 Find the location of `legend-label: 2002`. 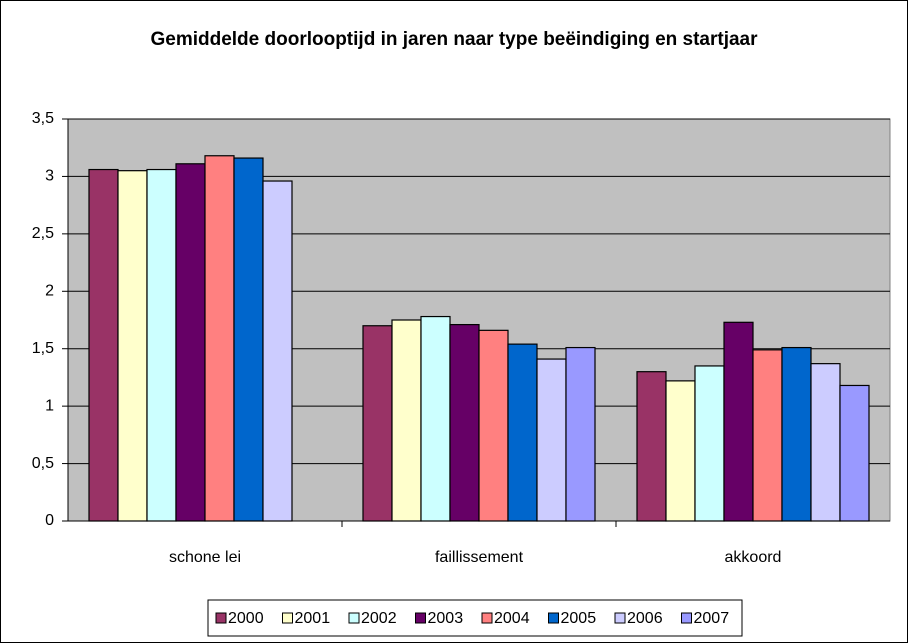

legend-label: 2002 is located at coordinates (379, 618).